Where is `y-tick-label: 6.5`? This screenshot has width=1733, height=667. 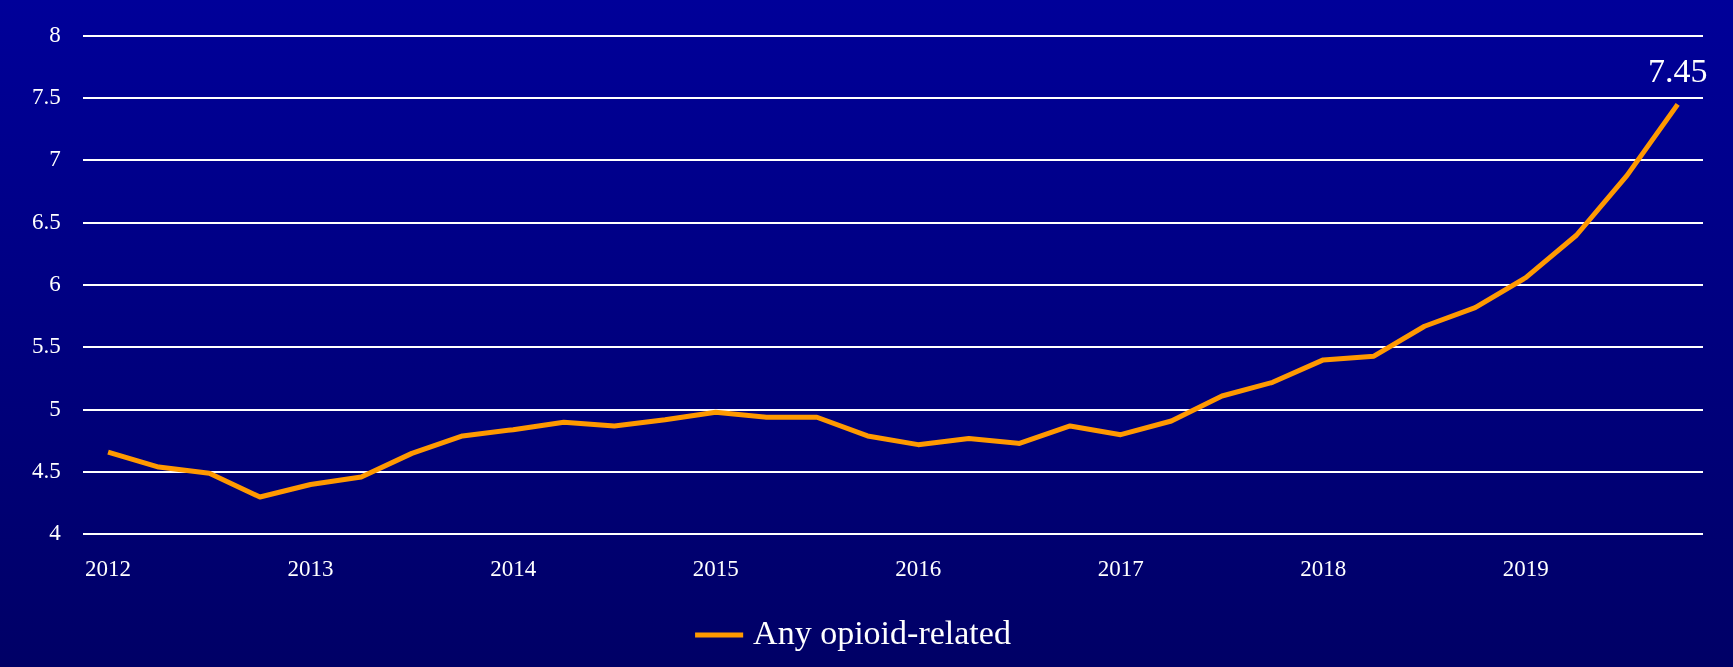
y-tick-label: 6.5 is located at coordinates (46, 221).